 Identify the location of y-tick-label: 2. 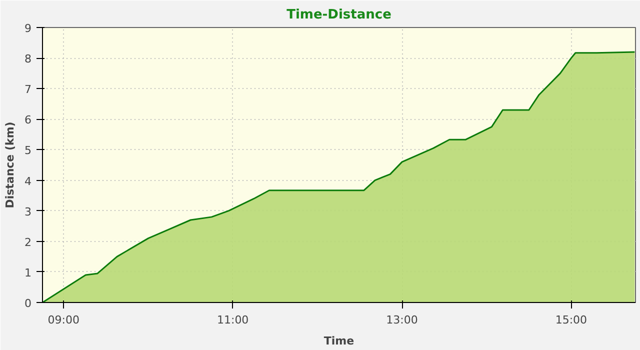
(28, 242).